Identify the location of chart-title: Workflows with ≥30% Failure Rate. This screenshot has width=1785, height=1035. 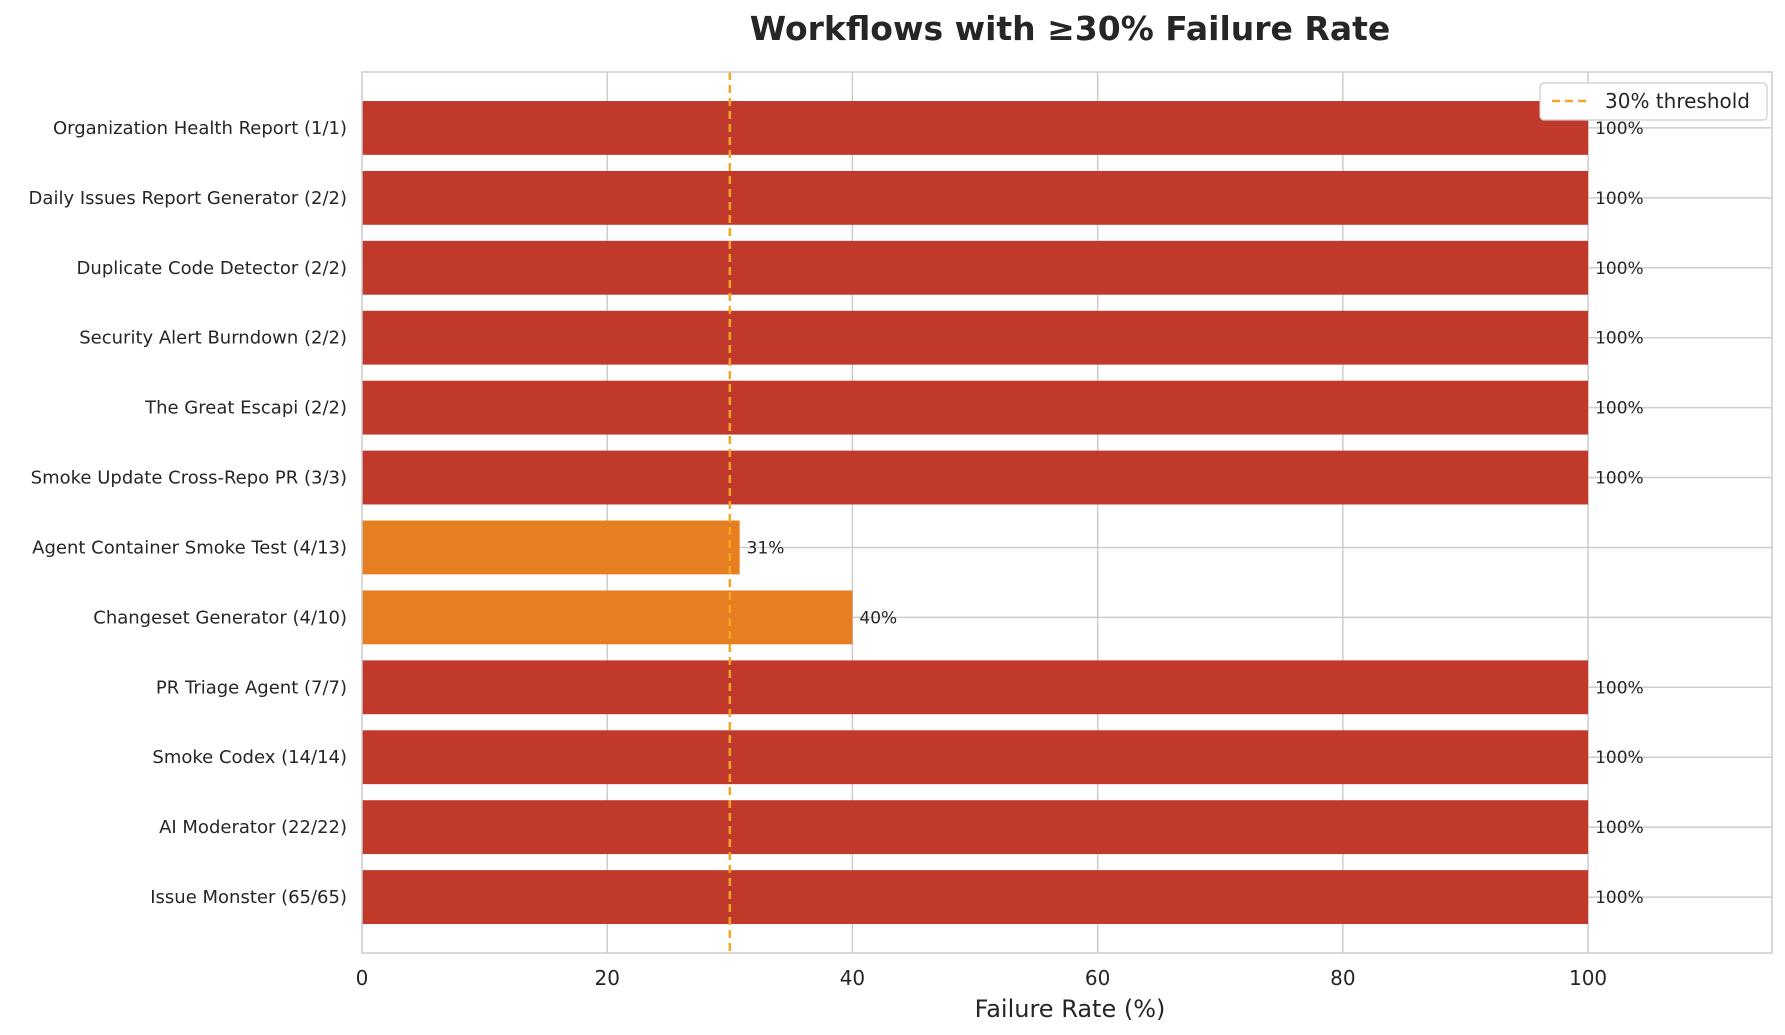
(1070, 28).